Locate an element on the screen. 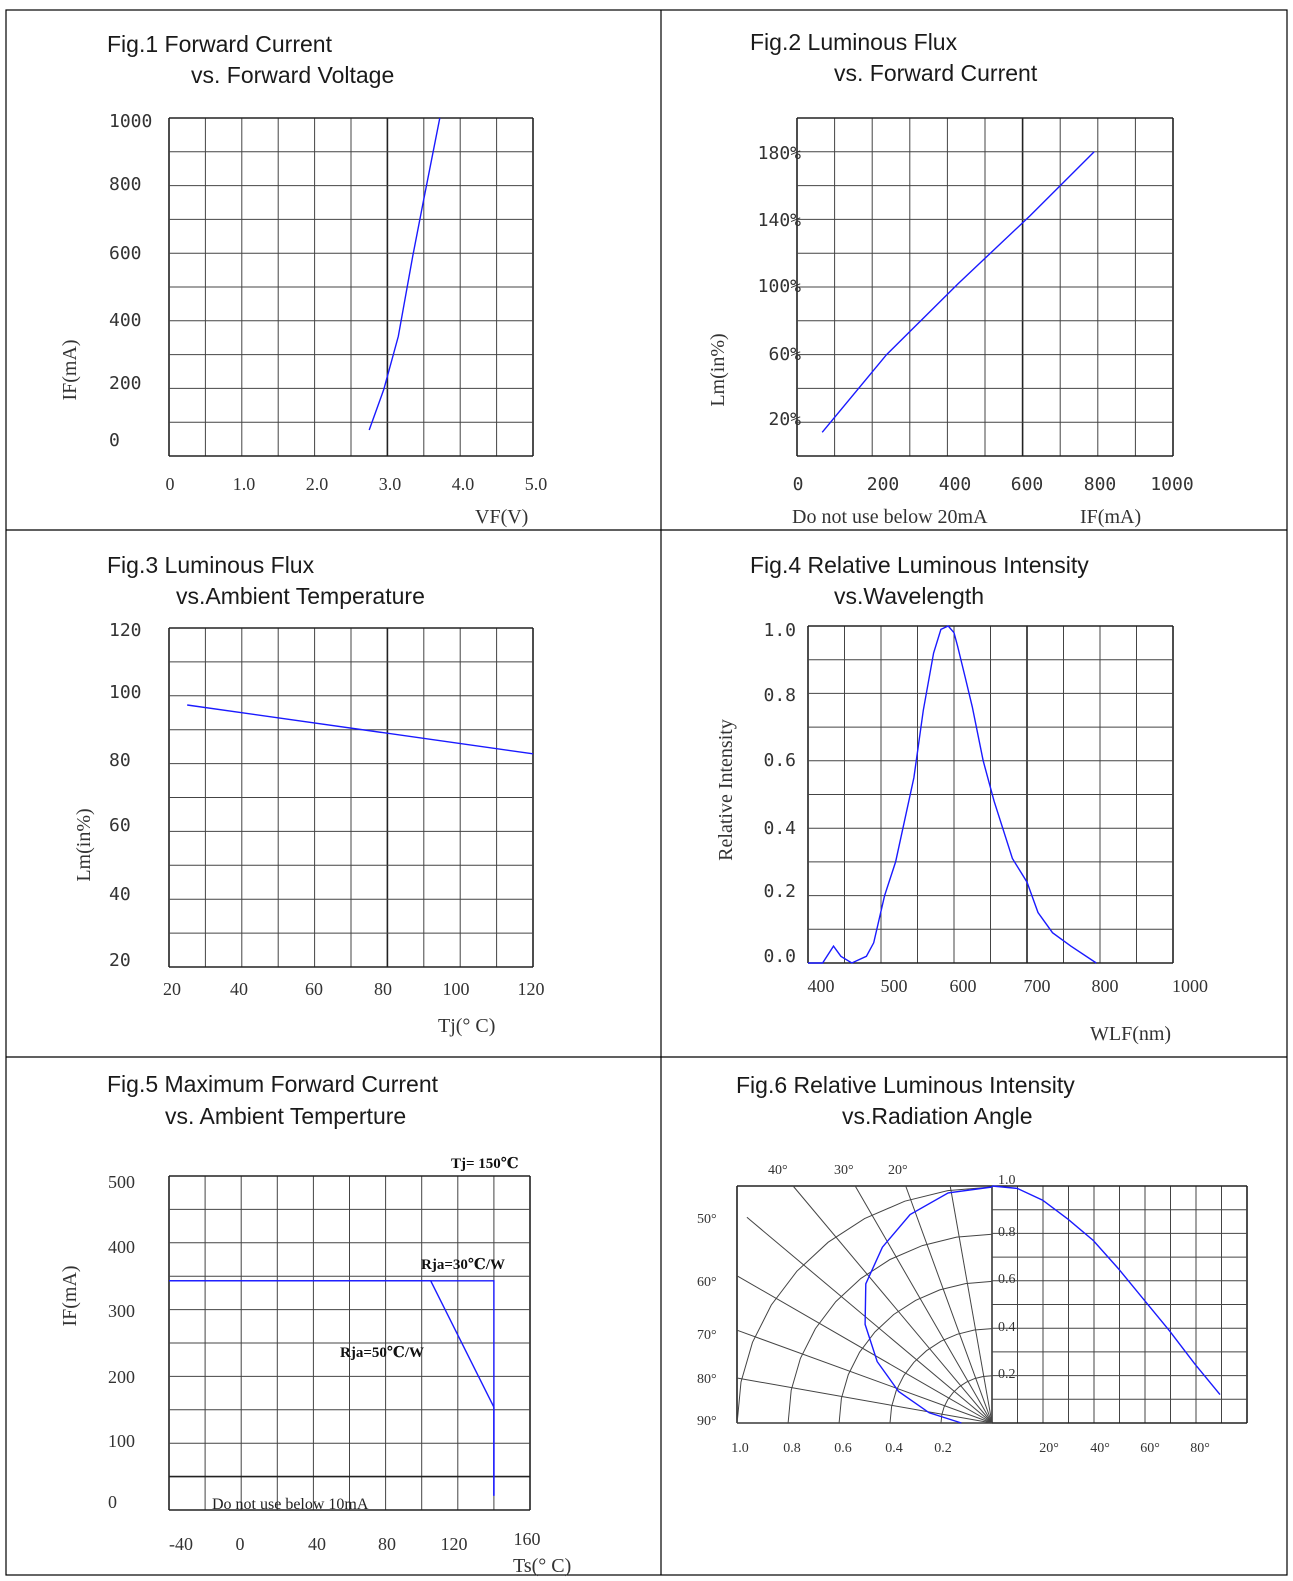  fig3-curve-series is located at coordinates (360, 729).